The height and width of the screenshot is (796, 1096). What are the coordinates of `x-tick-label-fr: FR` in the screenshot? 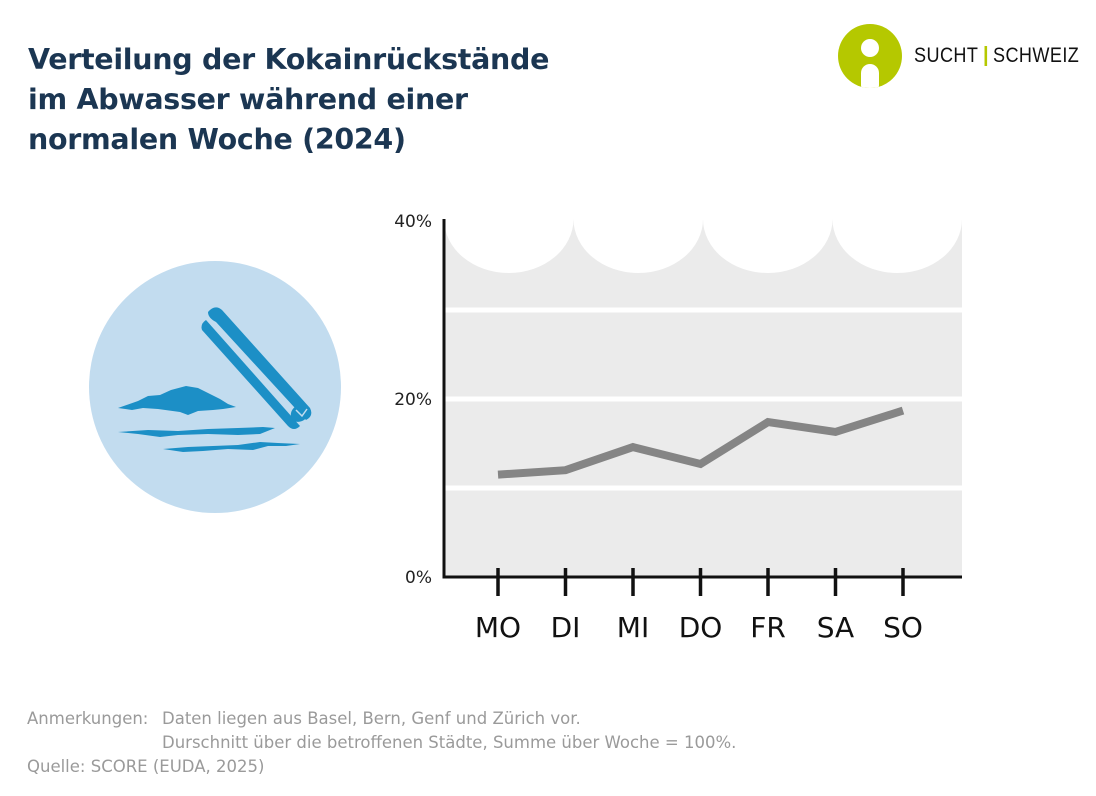 It's located at (768, 627).